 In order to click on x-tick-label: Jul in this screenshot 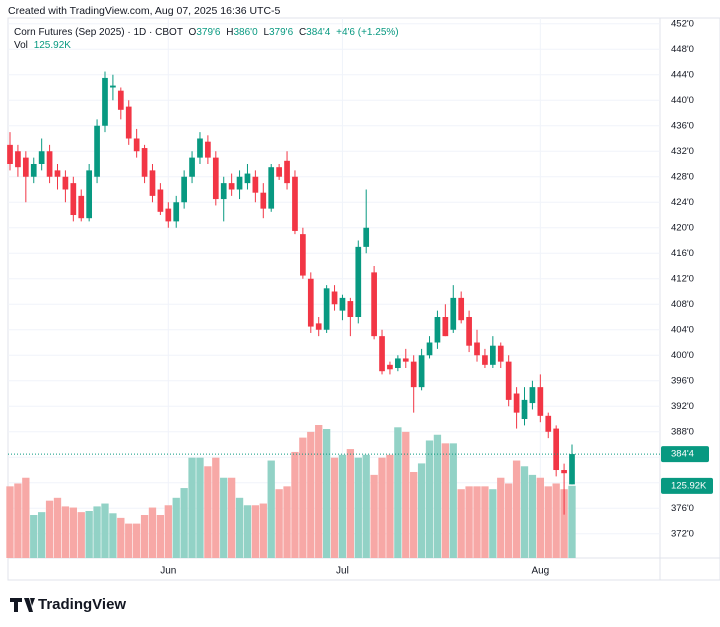, I will do `click(342, 571)`.